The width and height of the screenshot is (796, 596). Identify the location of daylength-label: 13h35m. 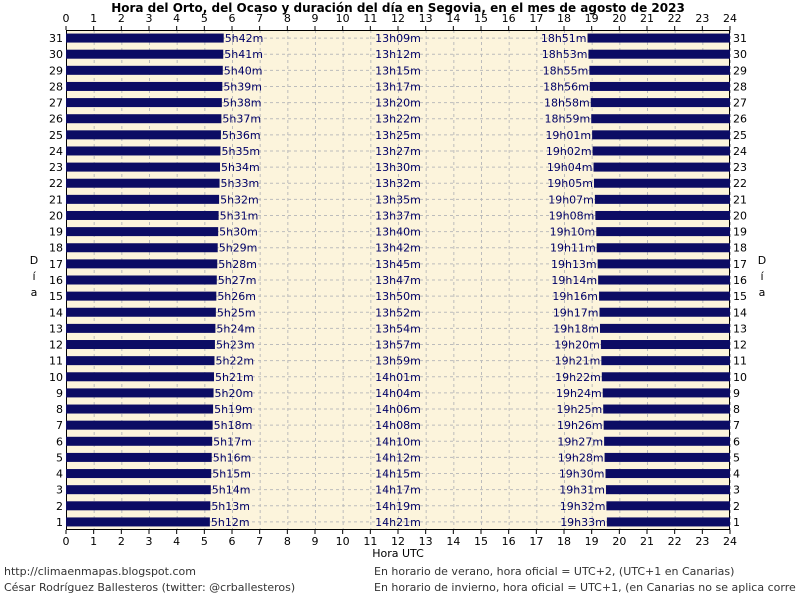
(398, 199).